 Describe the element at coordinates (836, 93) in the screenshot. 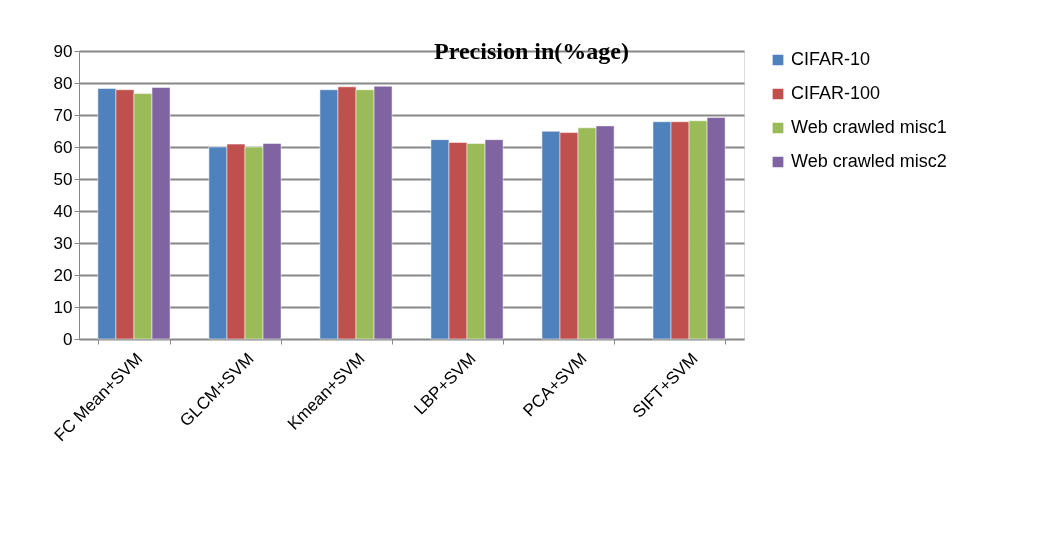

I see `legend-label: CIFAR-100` at that location.